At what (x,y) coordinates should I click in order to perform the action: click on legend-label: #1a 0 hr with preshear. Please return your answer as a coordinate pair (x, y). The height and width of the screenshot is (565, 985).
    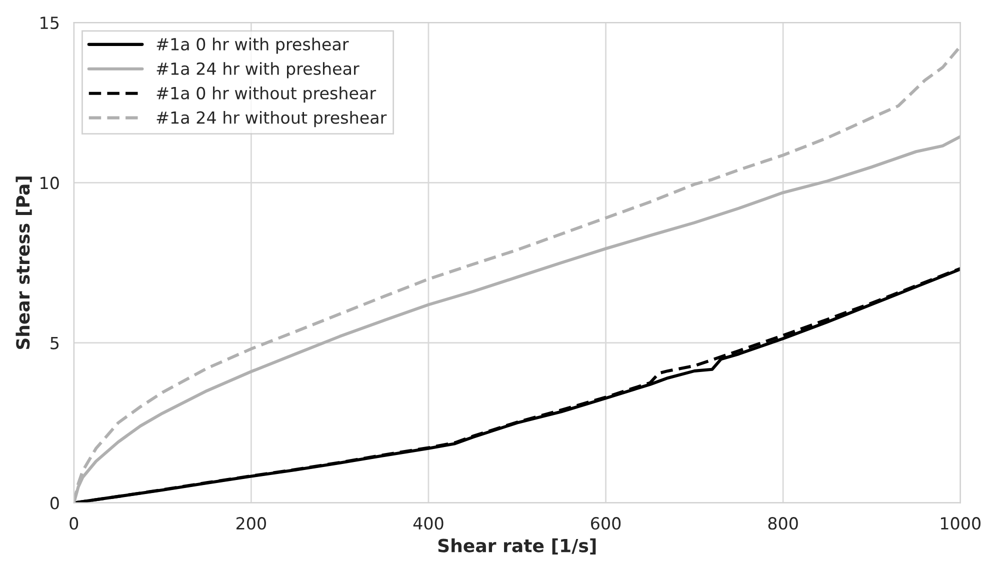
    Looking at the image, I should click on (252, 46).